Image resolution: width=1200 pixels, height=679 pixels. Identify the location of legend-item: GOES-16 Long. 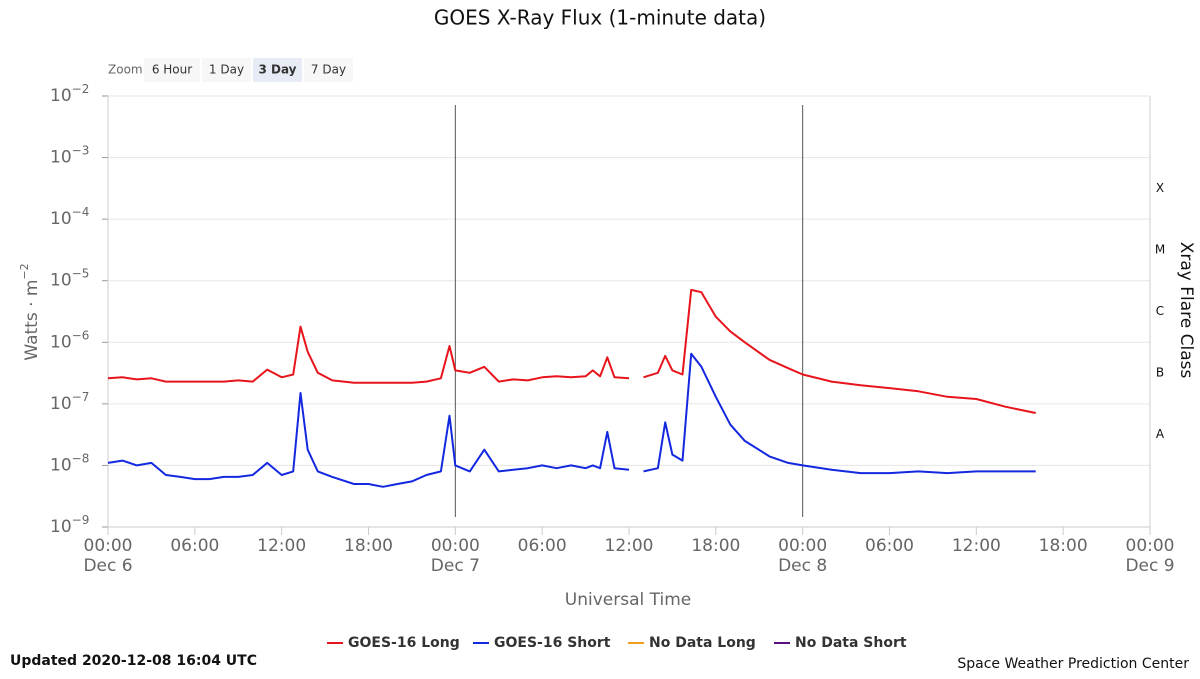
(393, 643).